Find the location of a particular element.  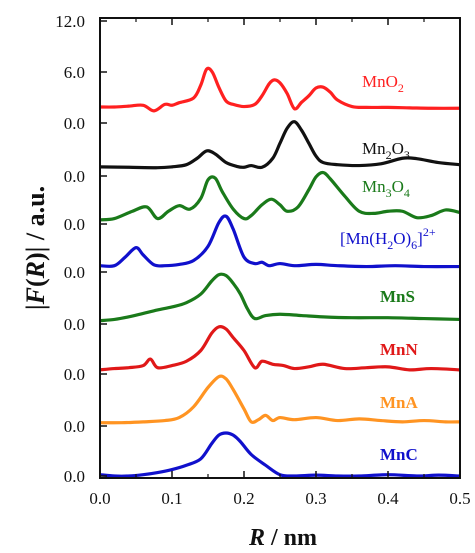

labels-layer: MnO2 Mn2O3 Mn3O4 [Mn(H2O)6]2+ MnS MnN MnA MnC is located at coordinates (388, 268).